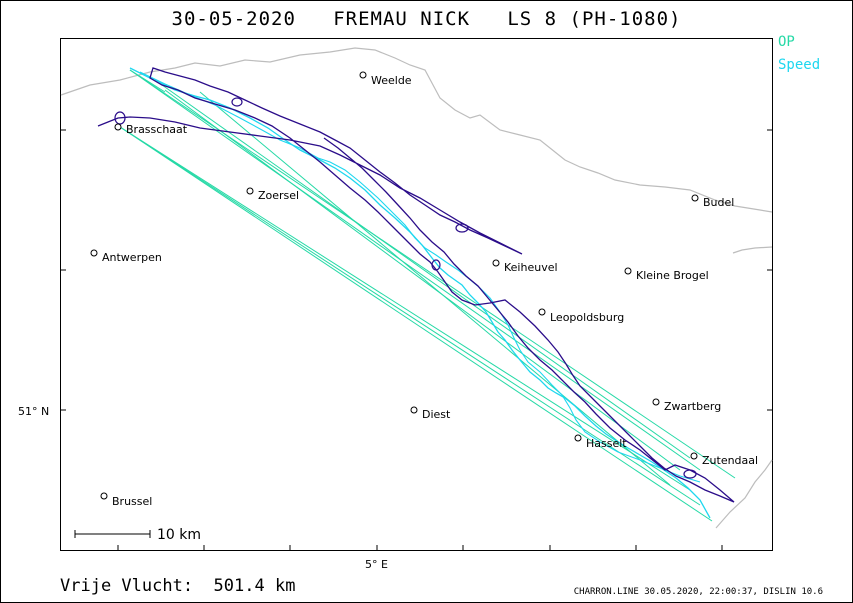 The image size is (853, 603). Describe the element at coordinates (376, 564) in the screenshot. I see `lon-label: 5° E` at that location.